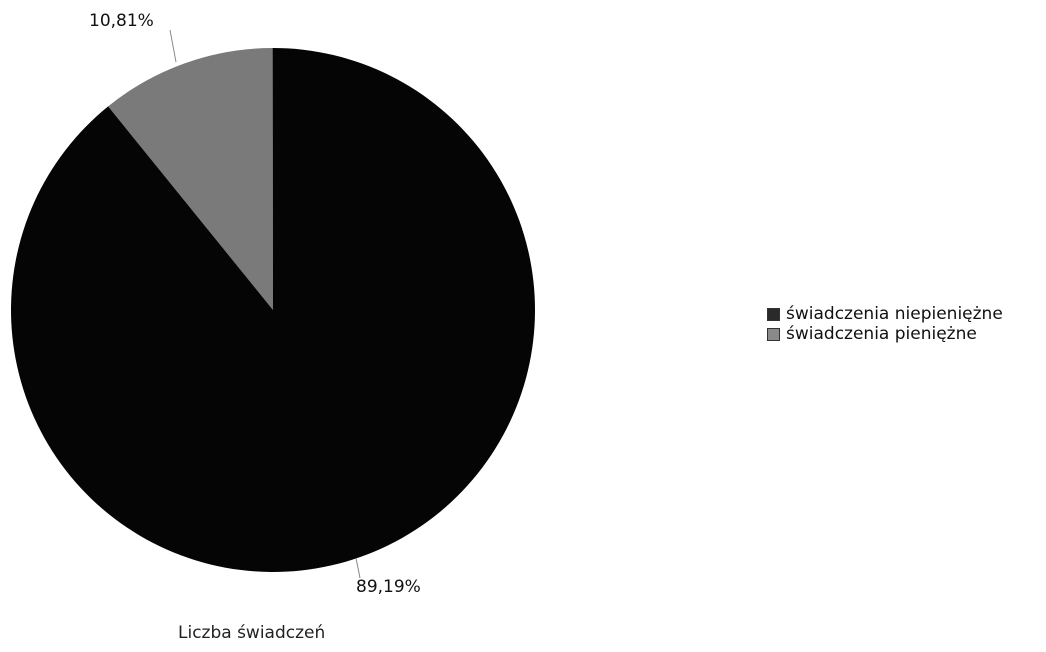 The height and width of the screenshot is (652, 1046). I want to click on legend-item-pienizne: świadczenia pieniężne, so click(885, 334).